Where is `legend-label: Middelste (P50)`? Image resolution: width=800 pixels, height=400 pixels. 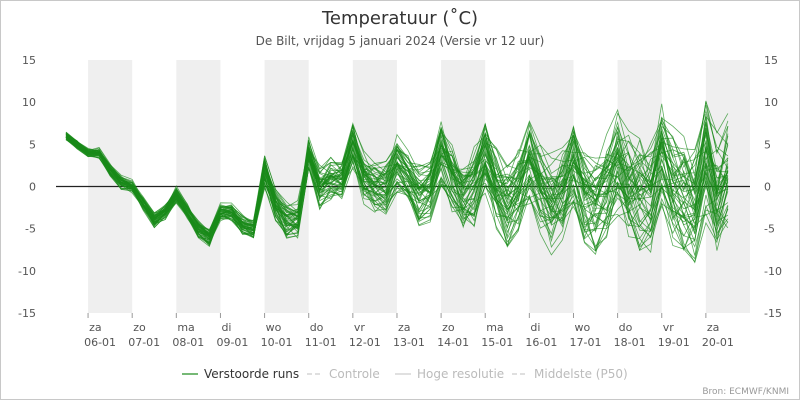 legend-label: Middelste (P50) is located at coordinates (581, 374).